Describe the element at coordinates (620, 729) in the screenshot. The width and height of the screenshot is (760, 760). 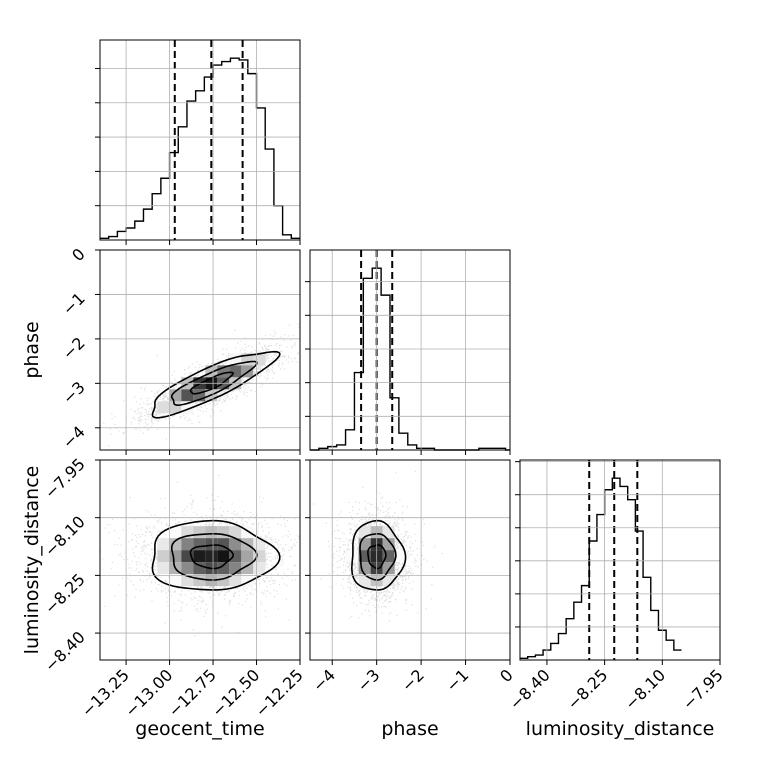
I see `x-axis-label: luminosity_distance` at that location.